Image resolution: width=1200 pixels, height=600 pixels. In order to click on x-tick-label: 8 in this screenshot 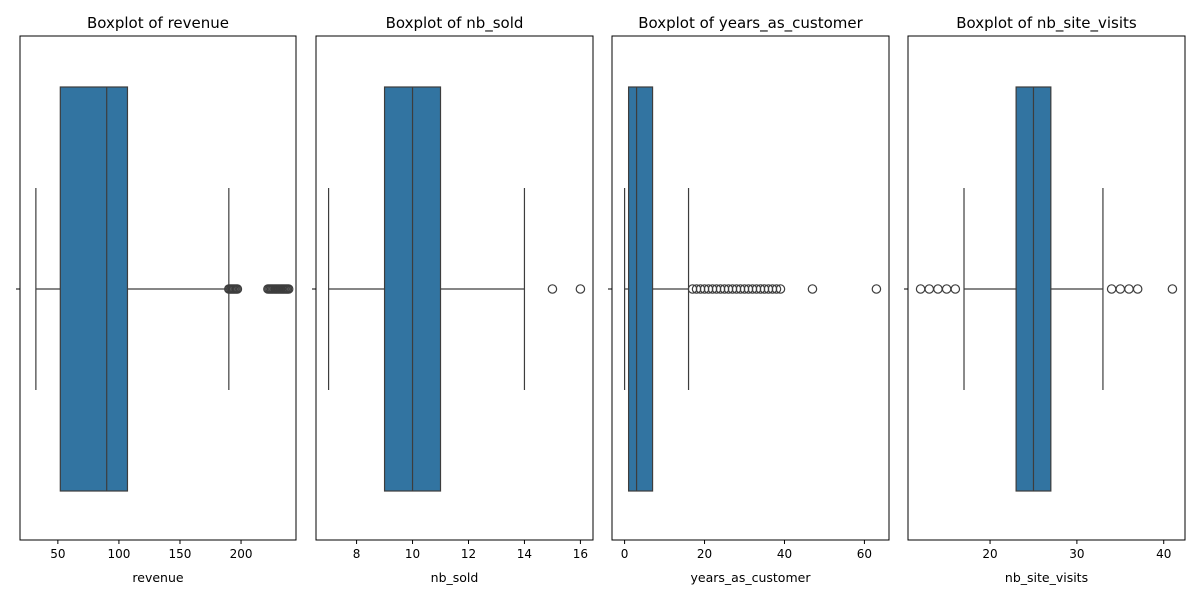, I will do `click(357, 554)`.